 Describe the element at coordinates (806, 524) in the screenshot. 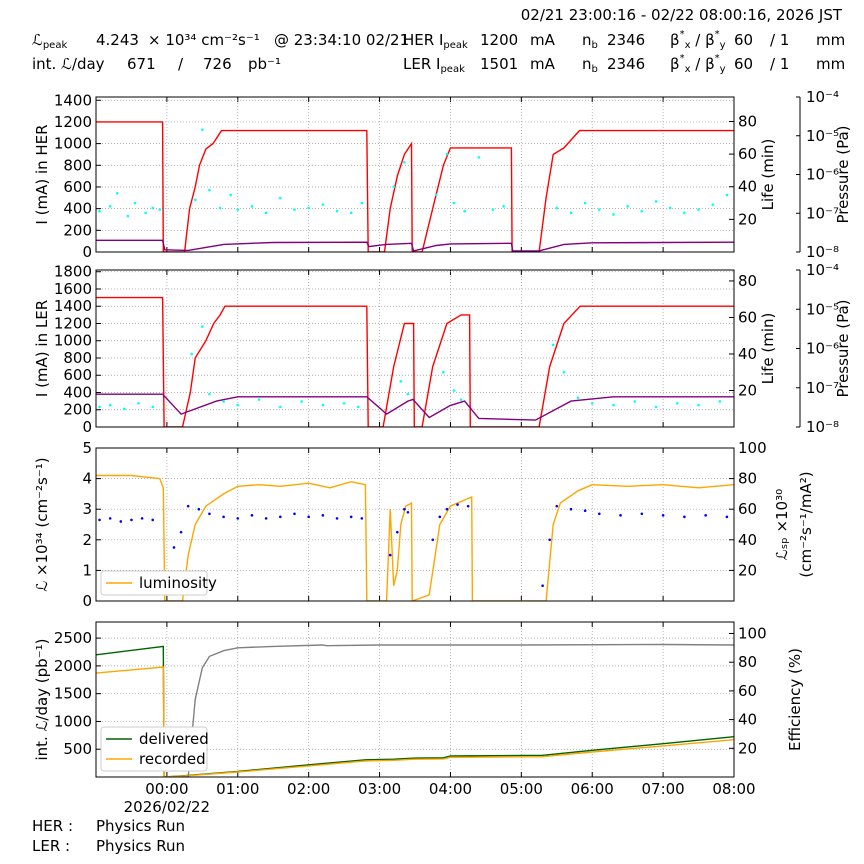

I see `y2-axis-title: (cm⁻²s⁻¹/mA²)` at that location.